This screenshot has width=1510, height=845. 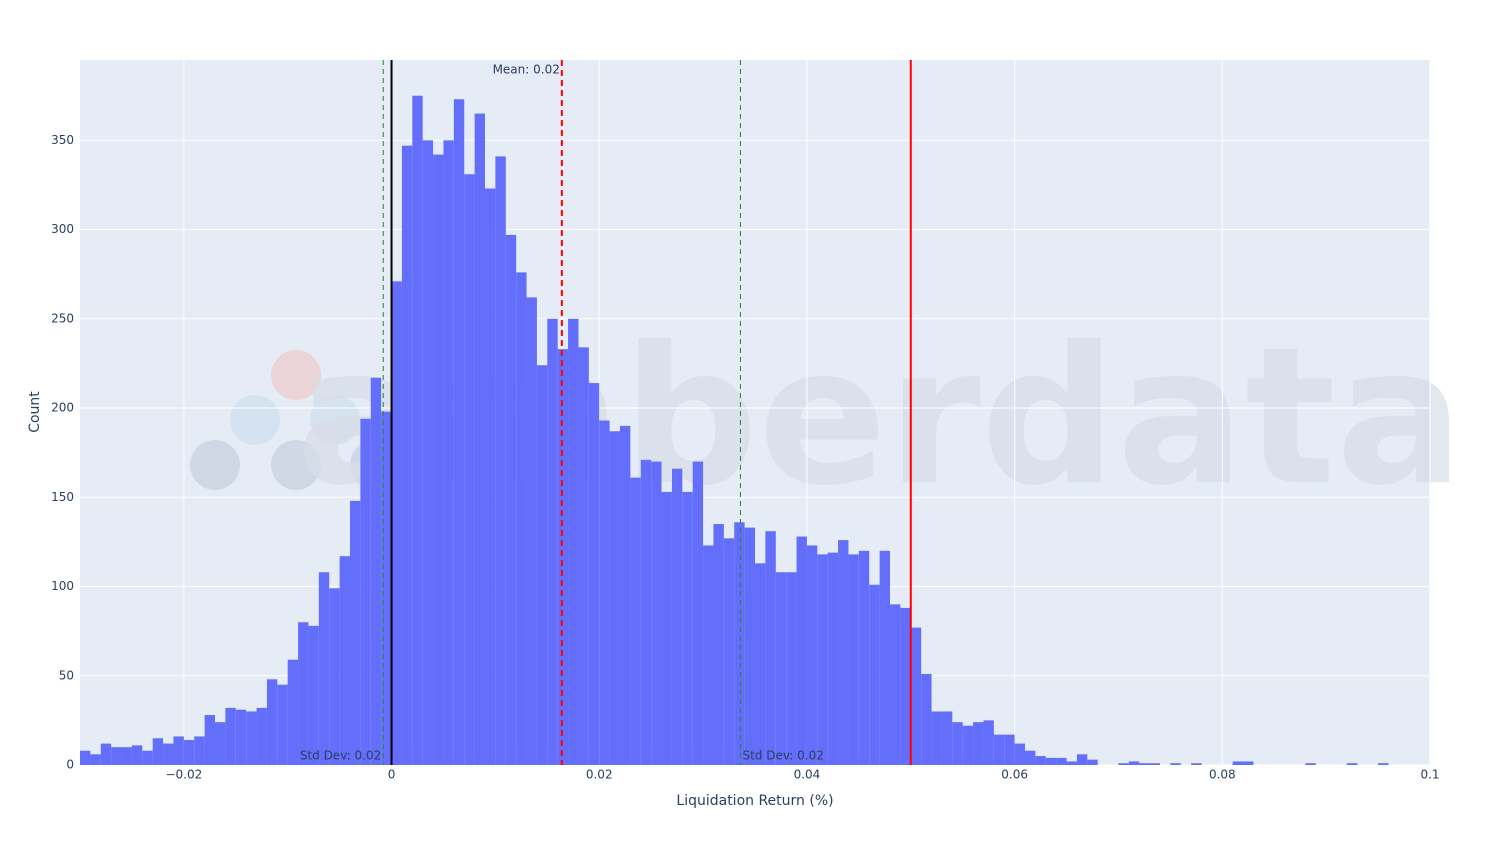 I want to click on x-axis-title: Liquidation Return (%), so click(x=754, y=801).